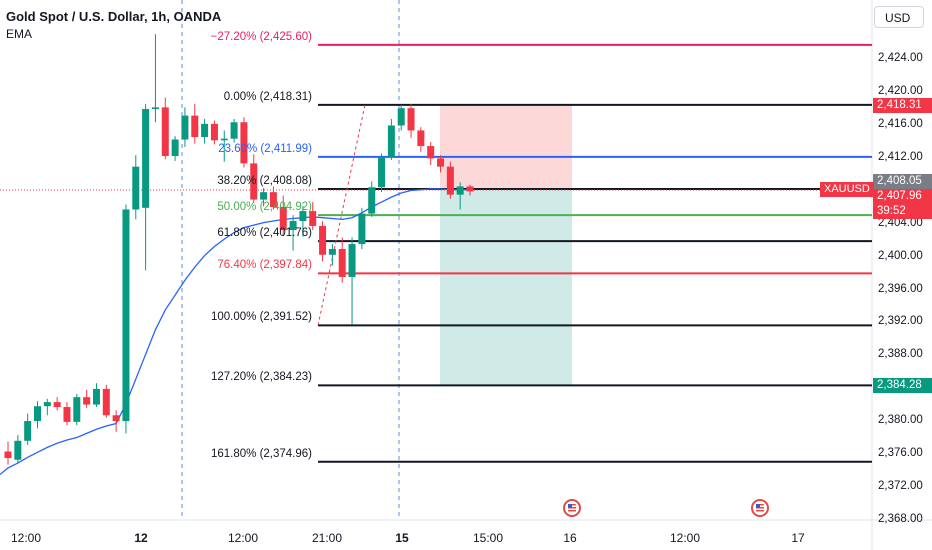 The image size is (932, 550). I want to click on price-tick-label: 2,380.00, so click(900, 420).